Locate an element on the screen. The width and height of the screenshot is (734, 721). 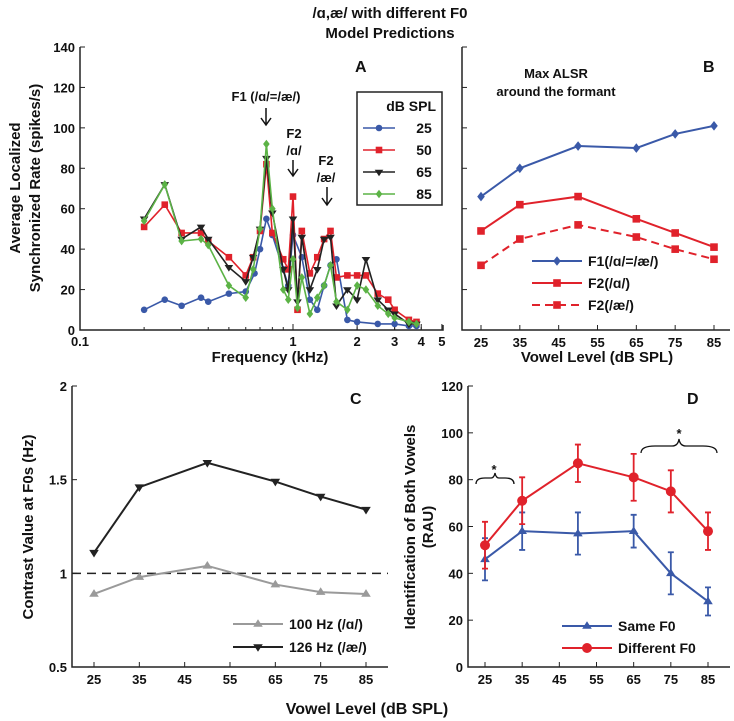
significance-braces is located at coordinates (596, 461).